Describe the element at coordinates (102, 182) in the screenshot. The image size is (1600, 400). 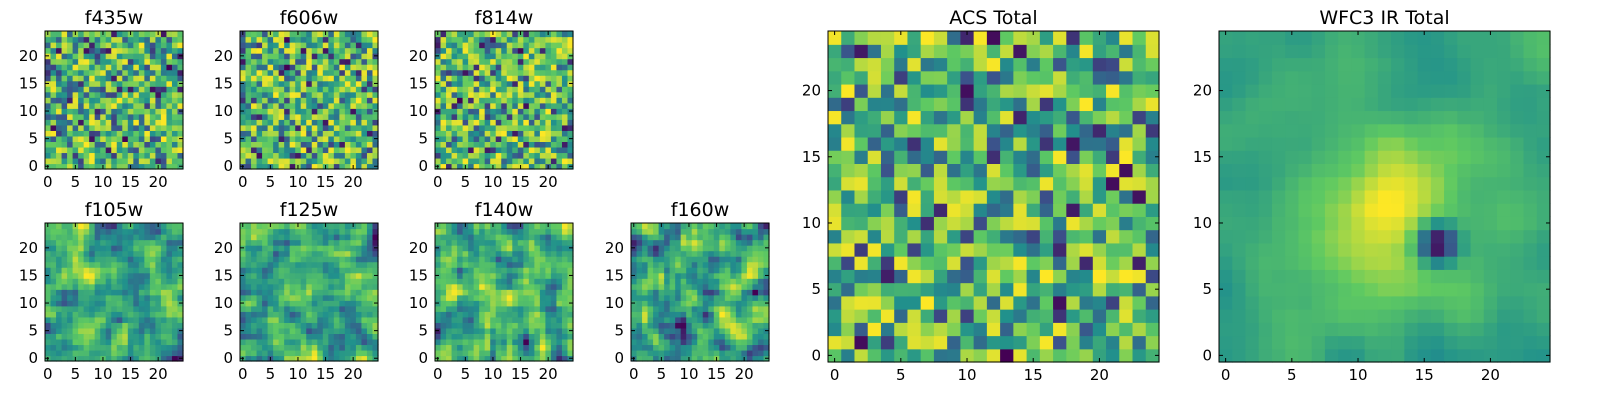
I see `x-tick-label: 10` at that location.